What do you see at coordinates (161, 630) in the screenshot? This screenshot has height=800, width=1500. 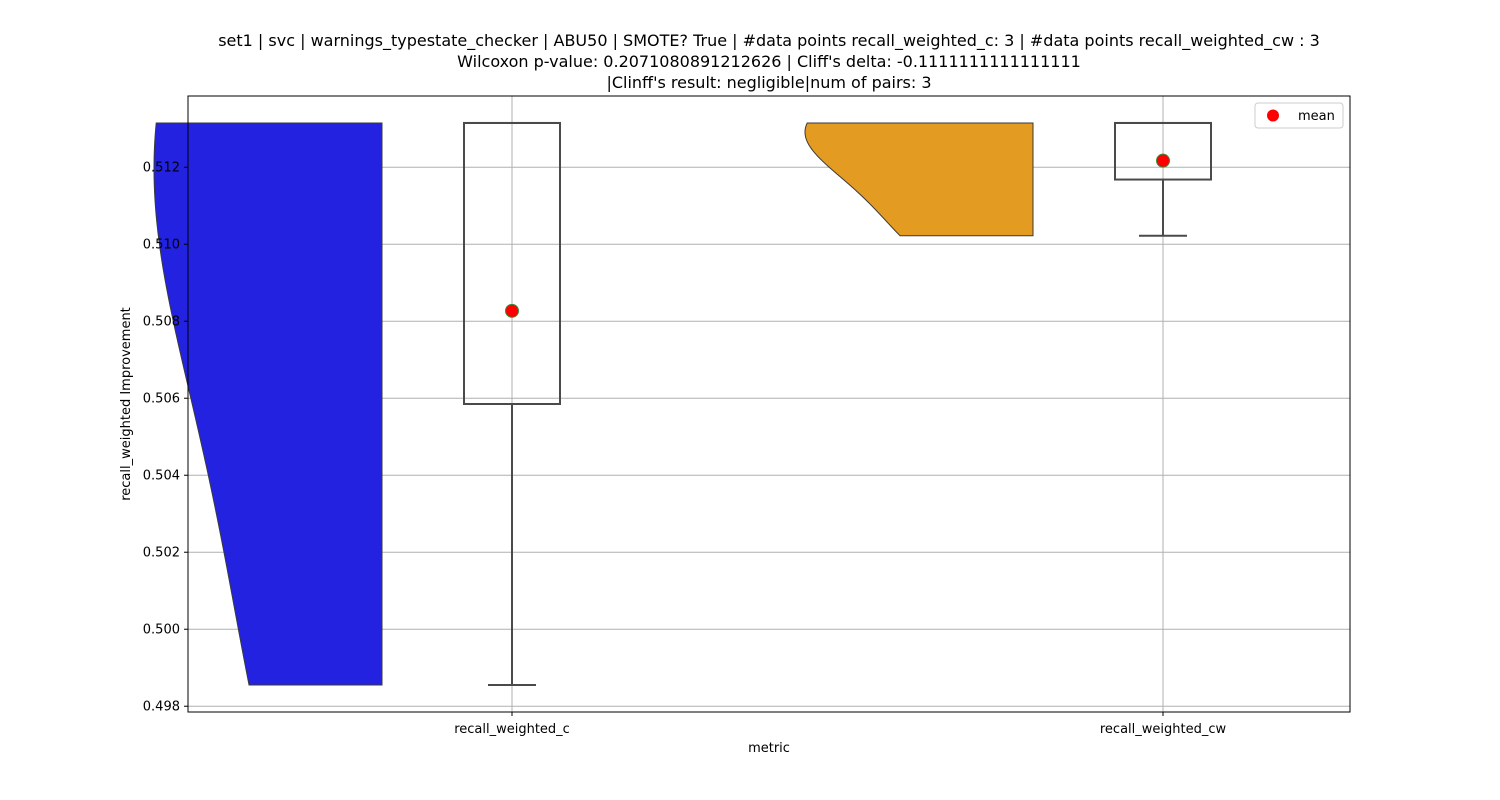 I see `y-tick-label: 0.500` at bounding box center [161, 630].